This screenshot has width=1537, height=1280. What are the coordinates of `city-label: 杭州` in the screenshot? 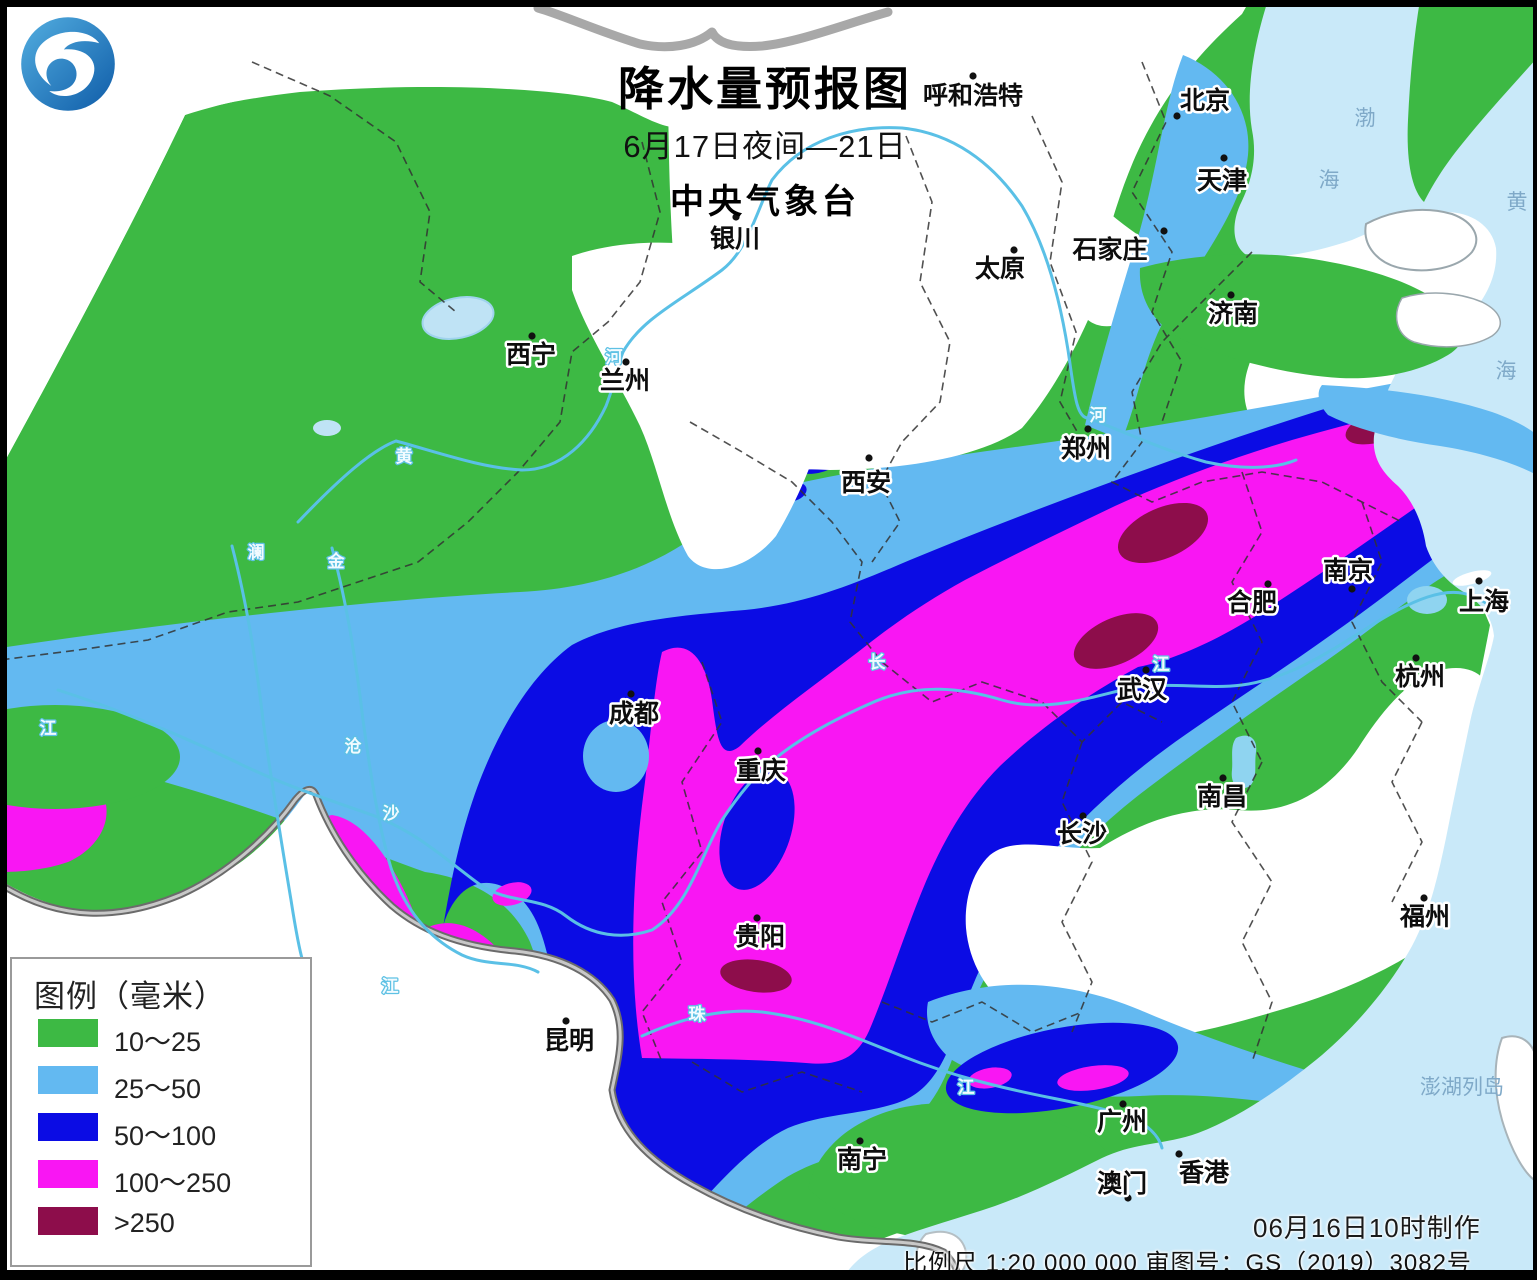 It's located at (1420, 676).